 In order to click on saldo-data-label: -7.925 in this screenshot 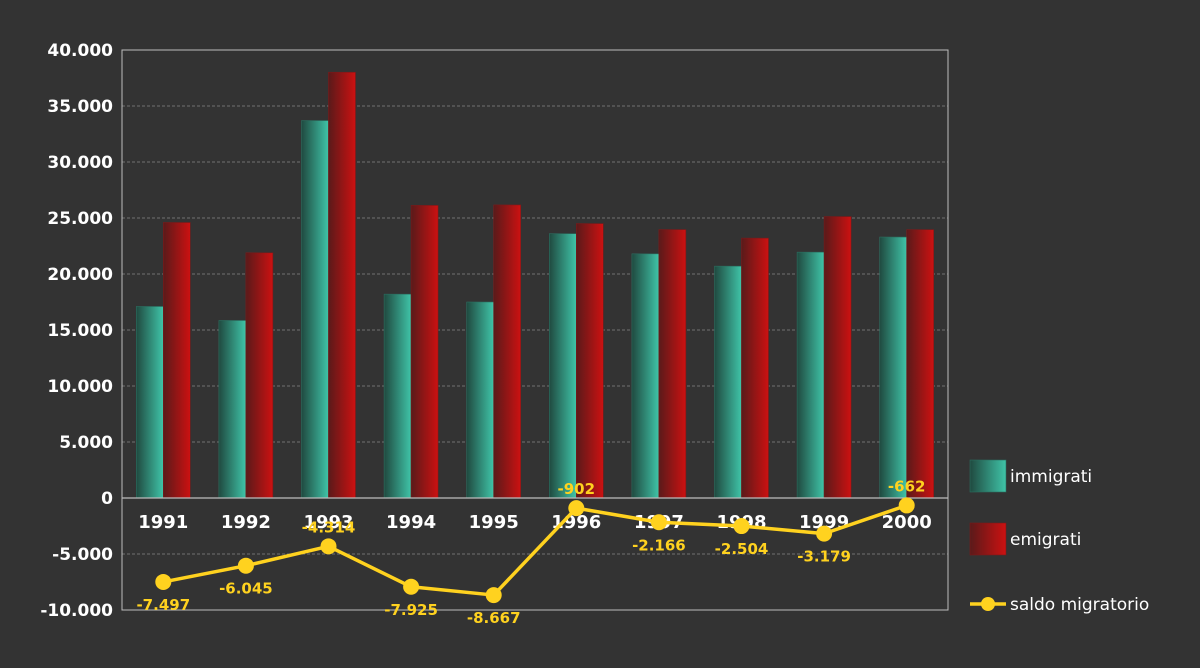, I will do `click(411, 610)`.